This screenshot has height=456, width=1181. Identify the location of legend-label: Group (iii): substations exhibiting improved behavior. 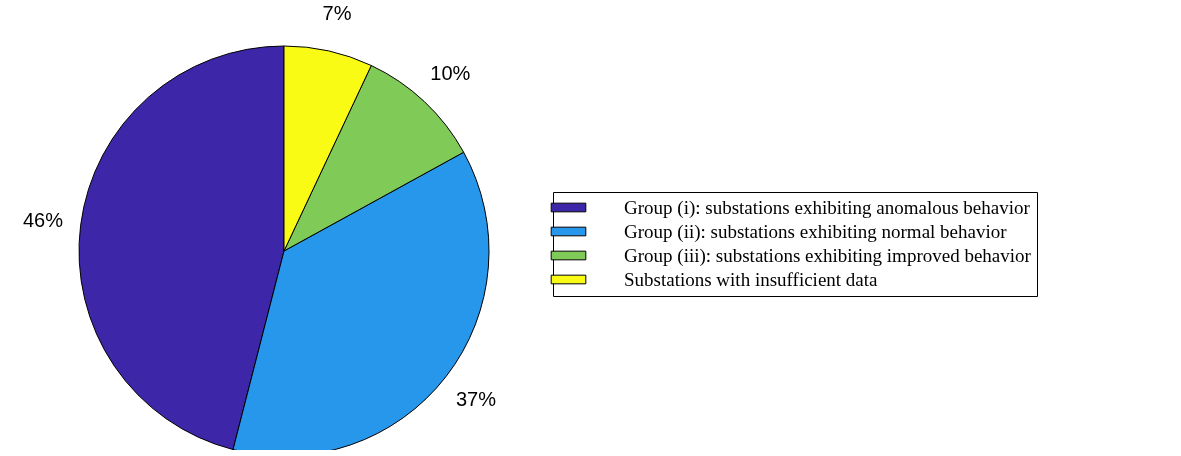
(828, 255).